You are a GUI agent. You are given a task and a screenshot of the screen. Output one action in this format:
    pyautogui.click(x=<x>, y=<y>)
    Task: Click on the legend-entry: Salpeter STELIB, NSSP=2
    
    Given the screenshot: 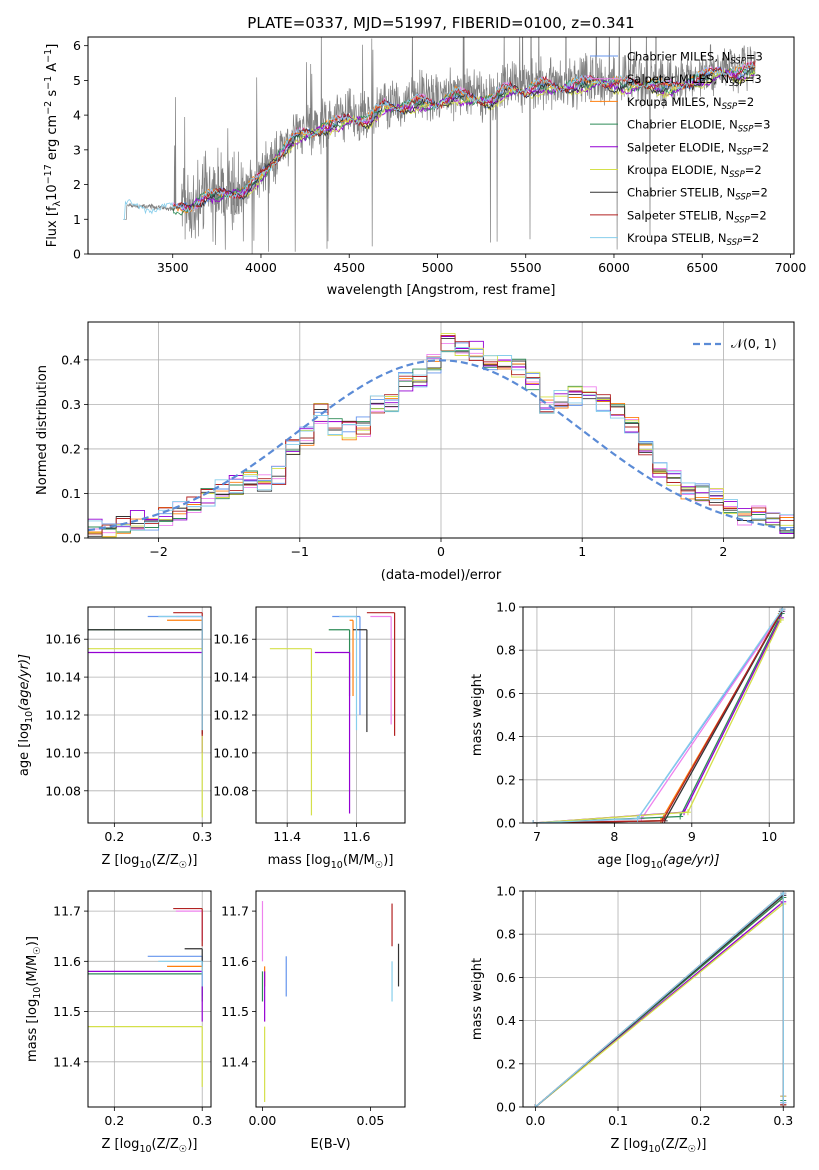 What is the action you would take?
    pyautogui.click(x=697, y=216)
    